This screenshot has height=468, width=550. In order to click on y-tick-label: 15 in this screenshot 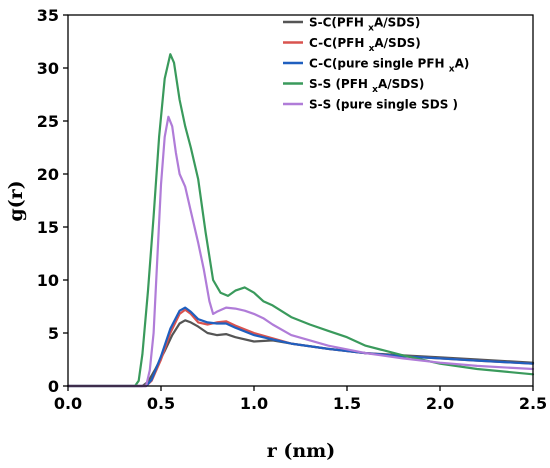, I will do `click(48, 227)`.